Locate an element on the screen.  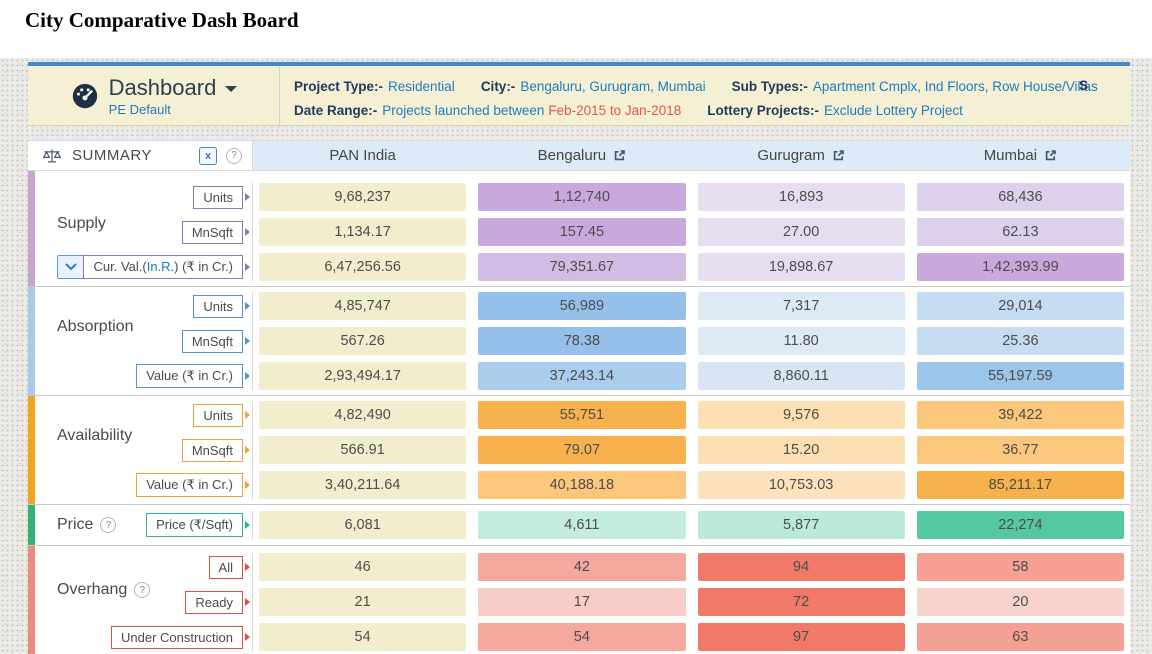
data-cell-gurugram: 16,893 is located at coordinates (801, 197).